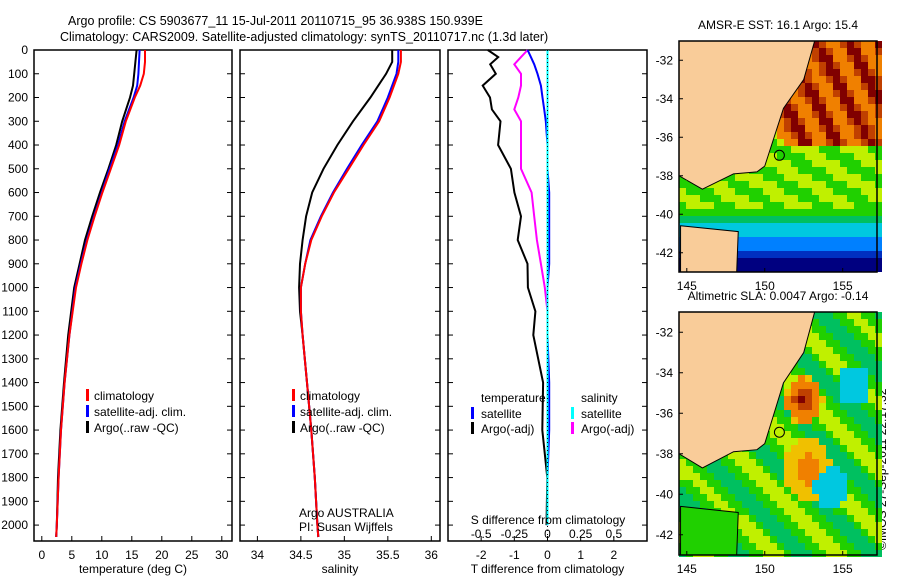  What do you see at coordinates (665, 535) in the screenshot?
I see `y-tick-label: -42` at bounding box center [665, 535].